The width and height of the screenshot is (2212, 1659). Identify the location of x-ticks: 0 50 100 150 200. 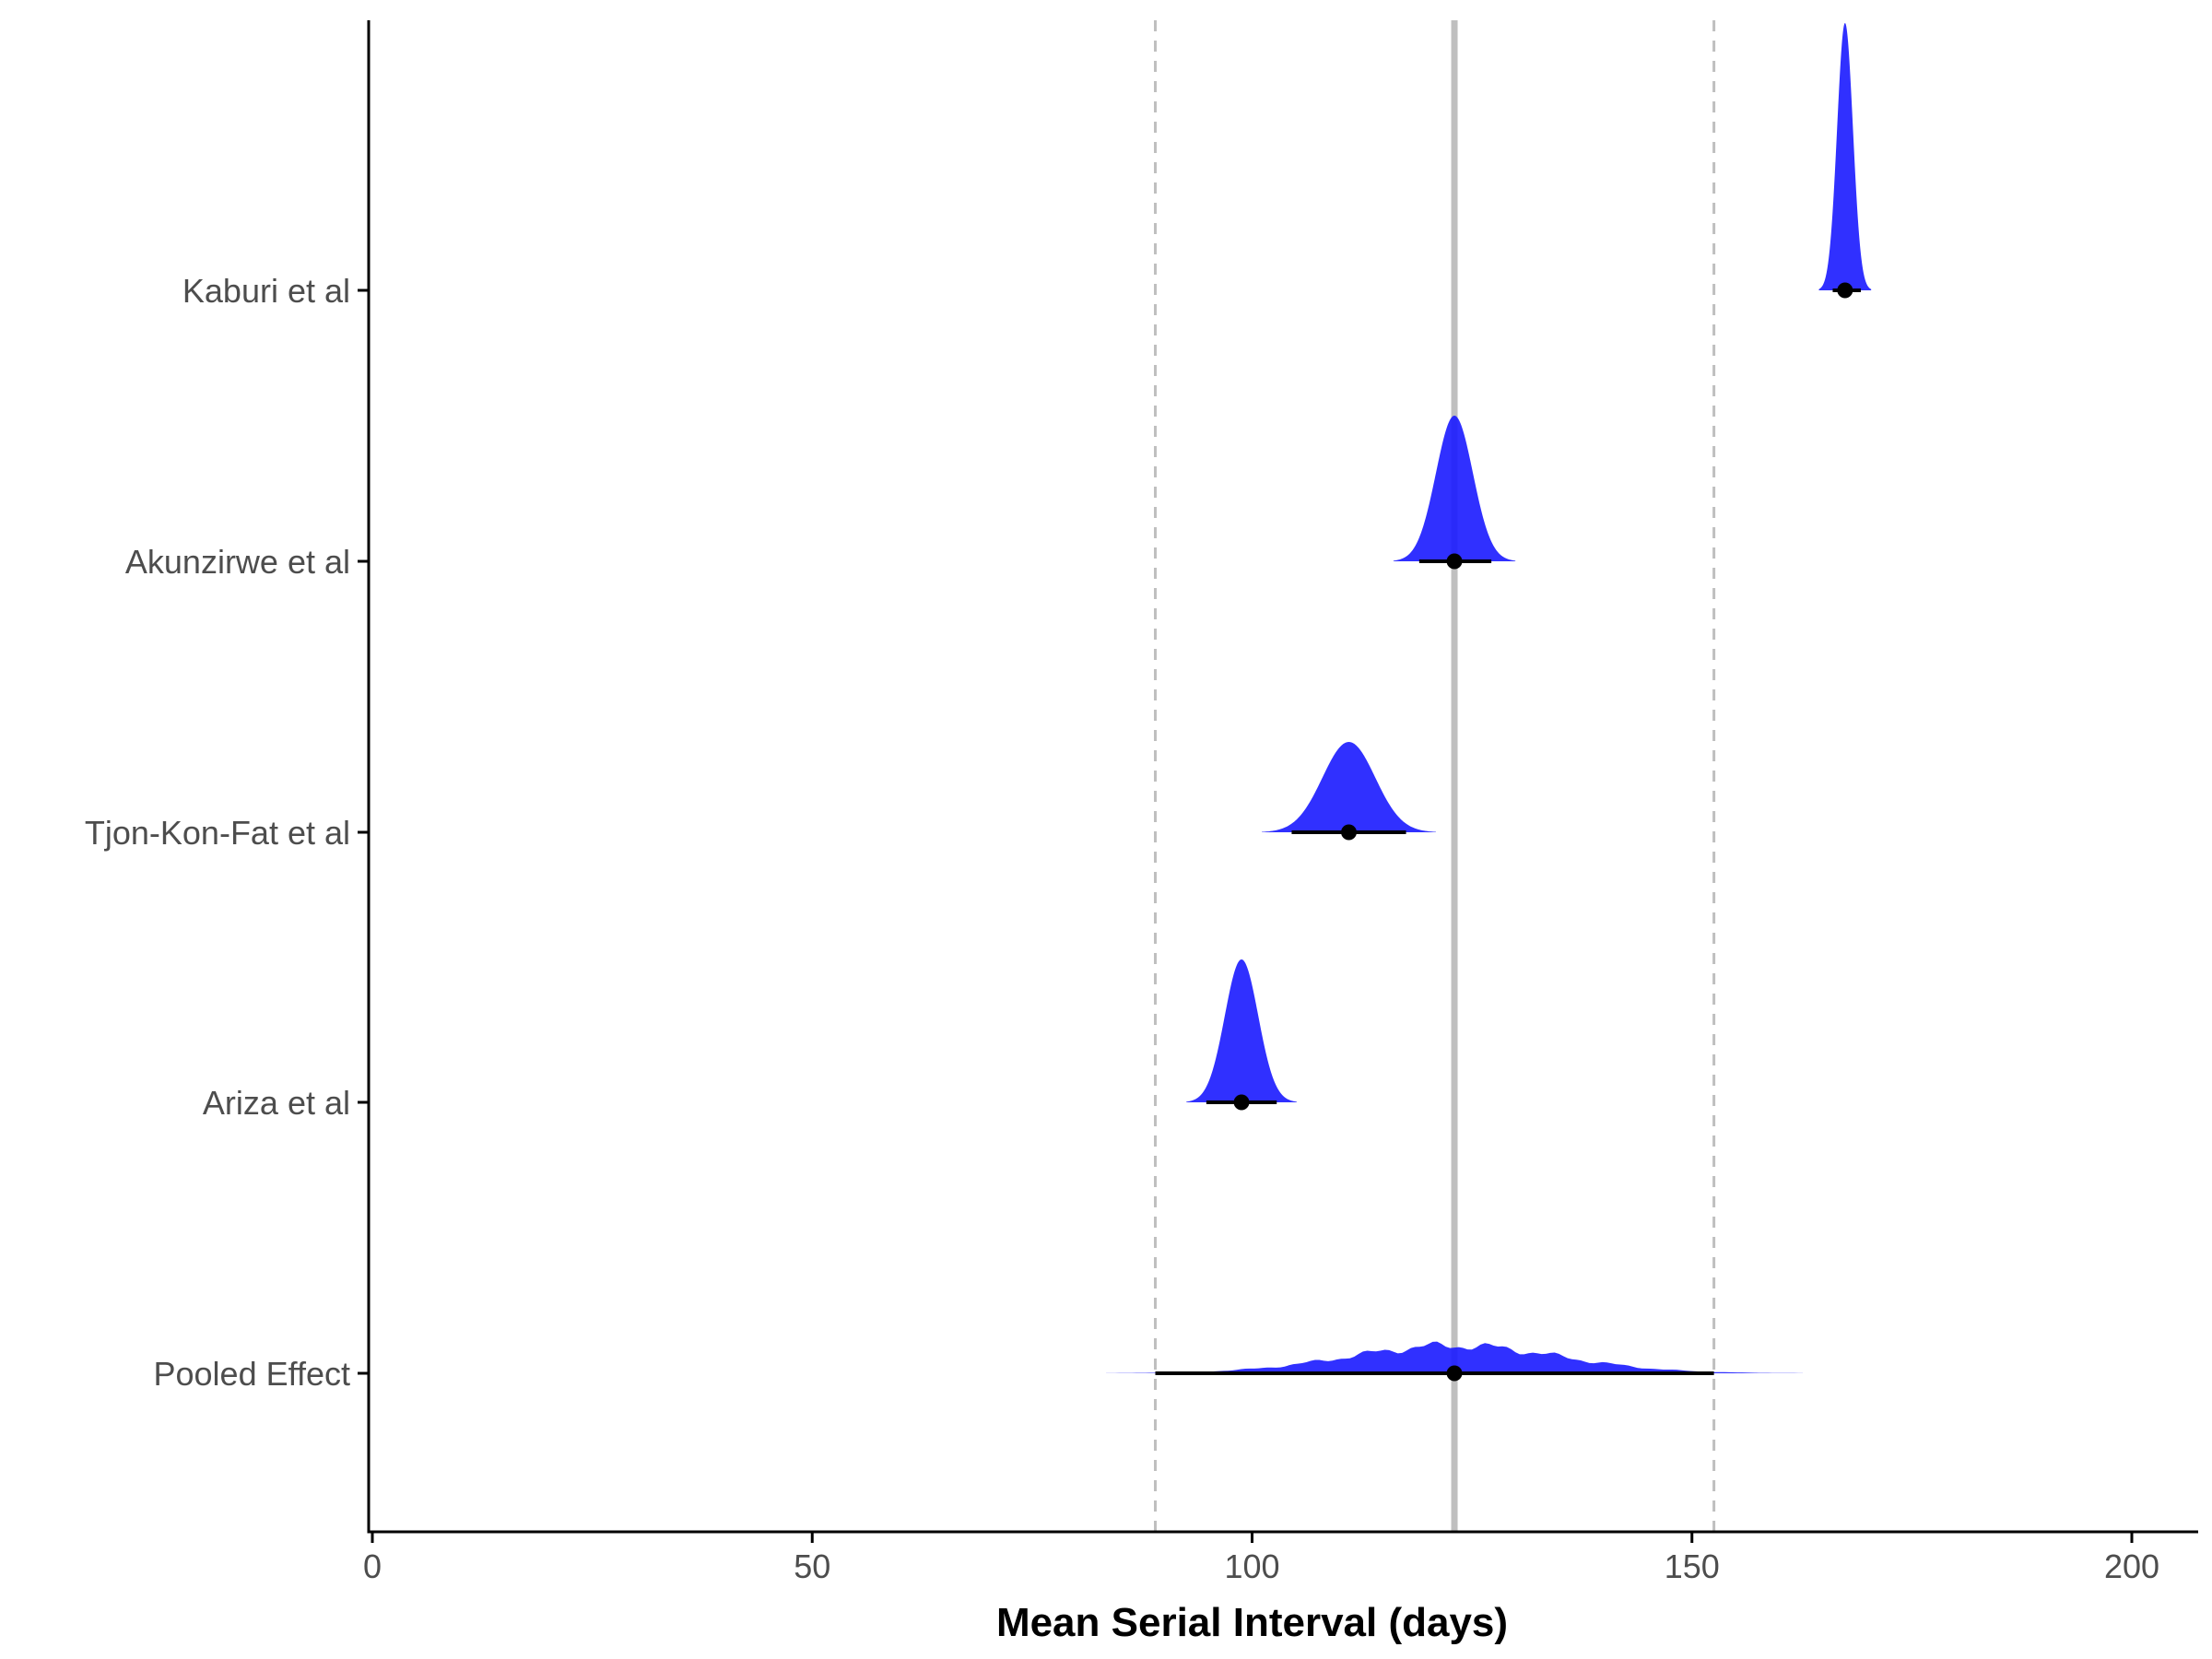
(1261, 1558).